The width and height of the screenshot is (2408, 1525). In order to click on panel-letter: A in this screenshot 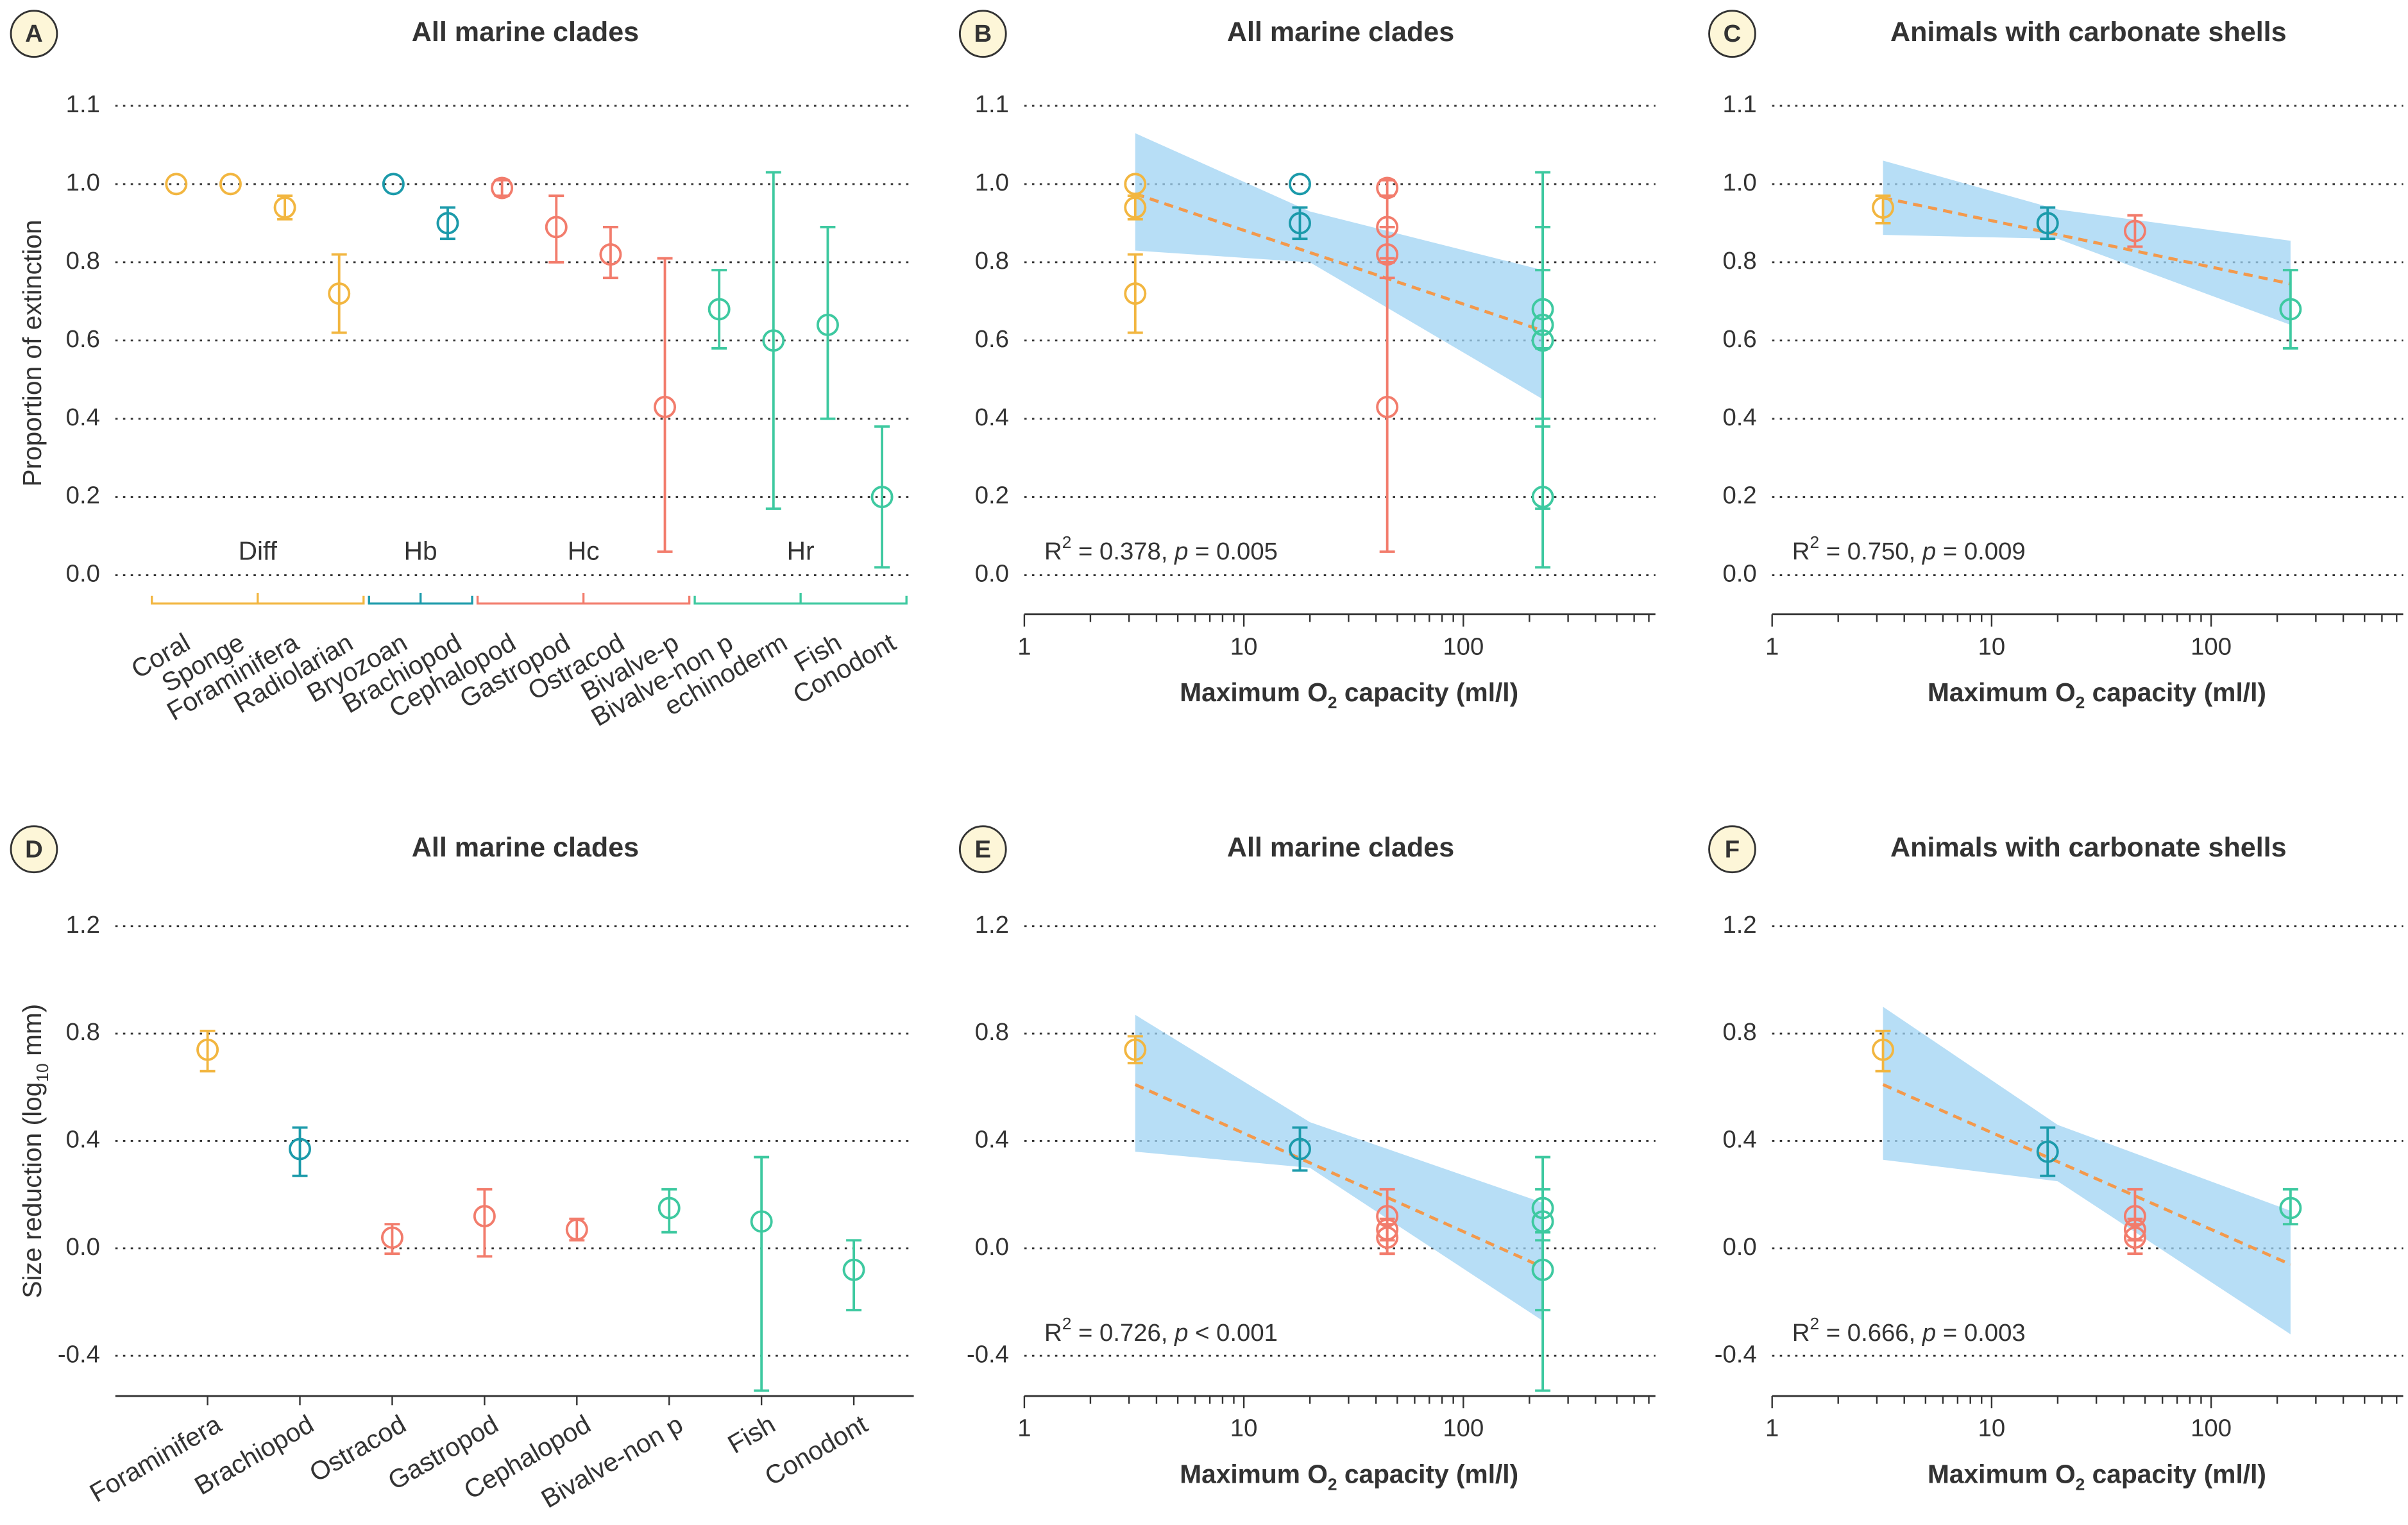, I will do `click(34, 33)`.